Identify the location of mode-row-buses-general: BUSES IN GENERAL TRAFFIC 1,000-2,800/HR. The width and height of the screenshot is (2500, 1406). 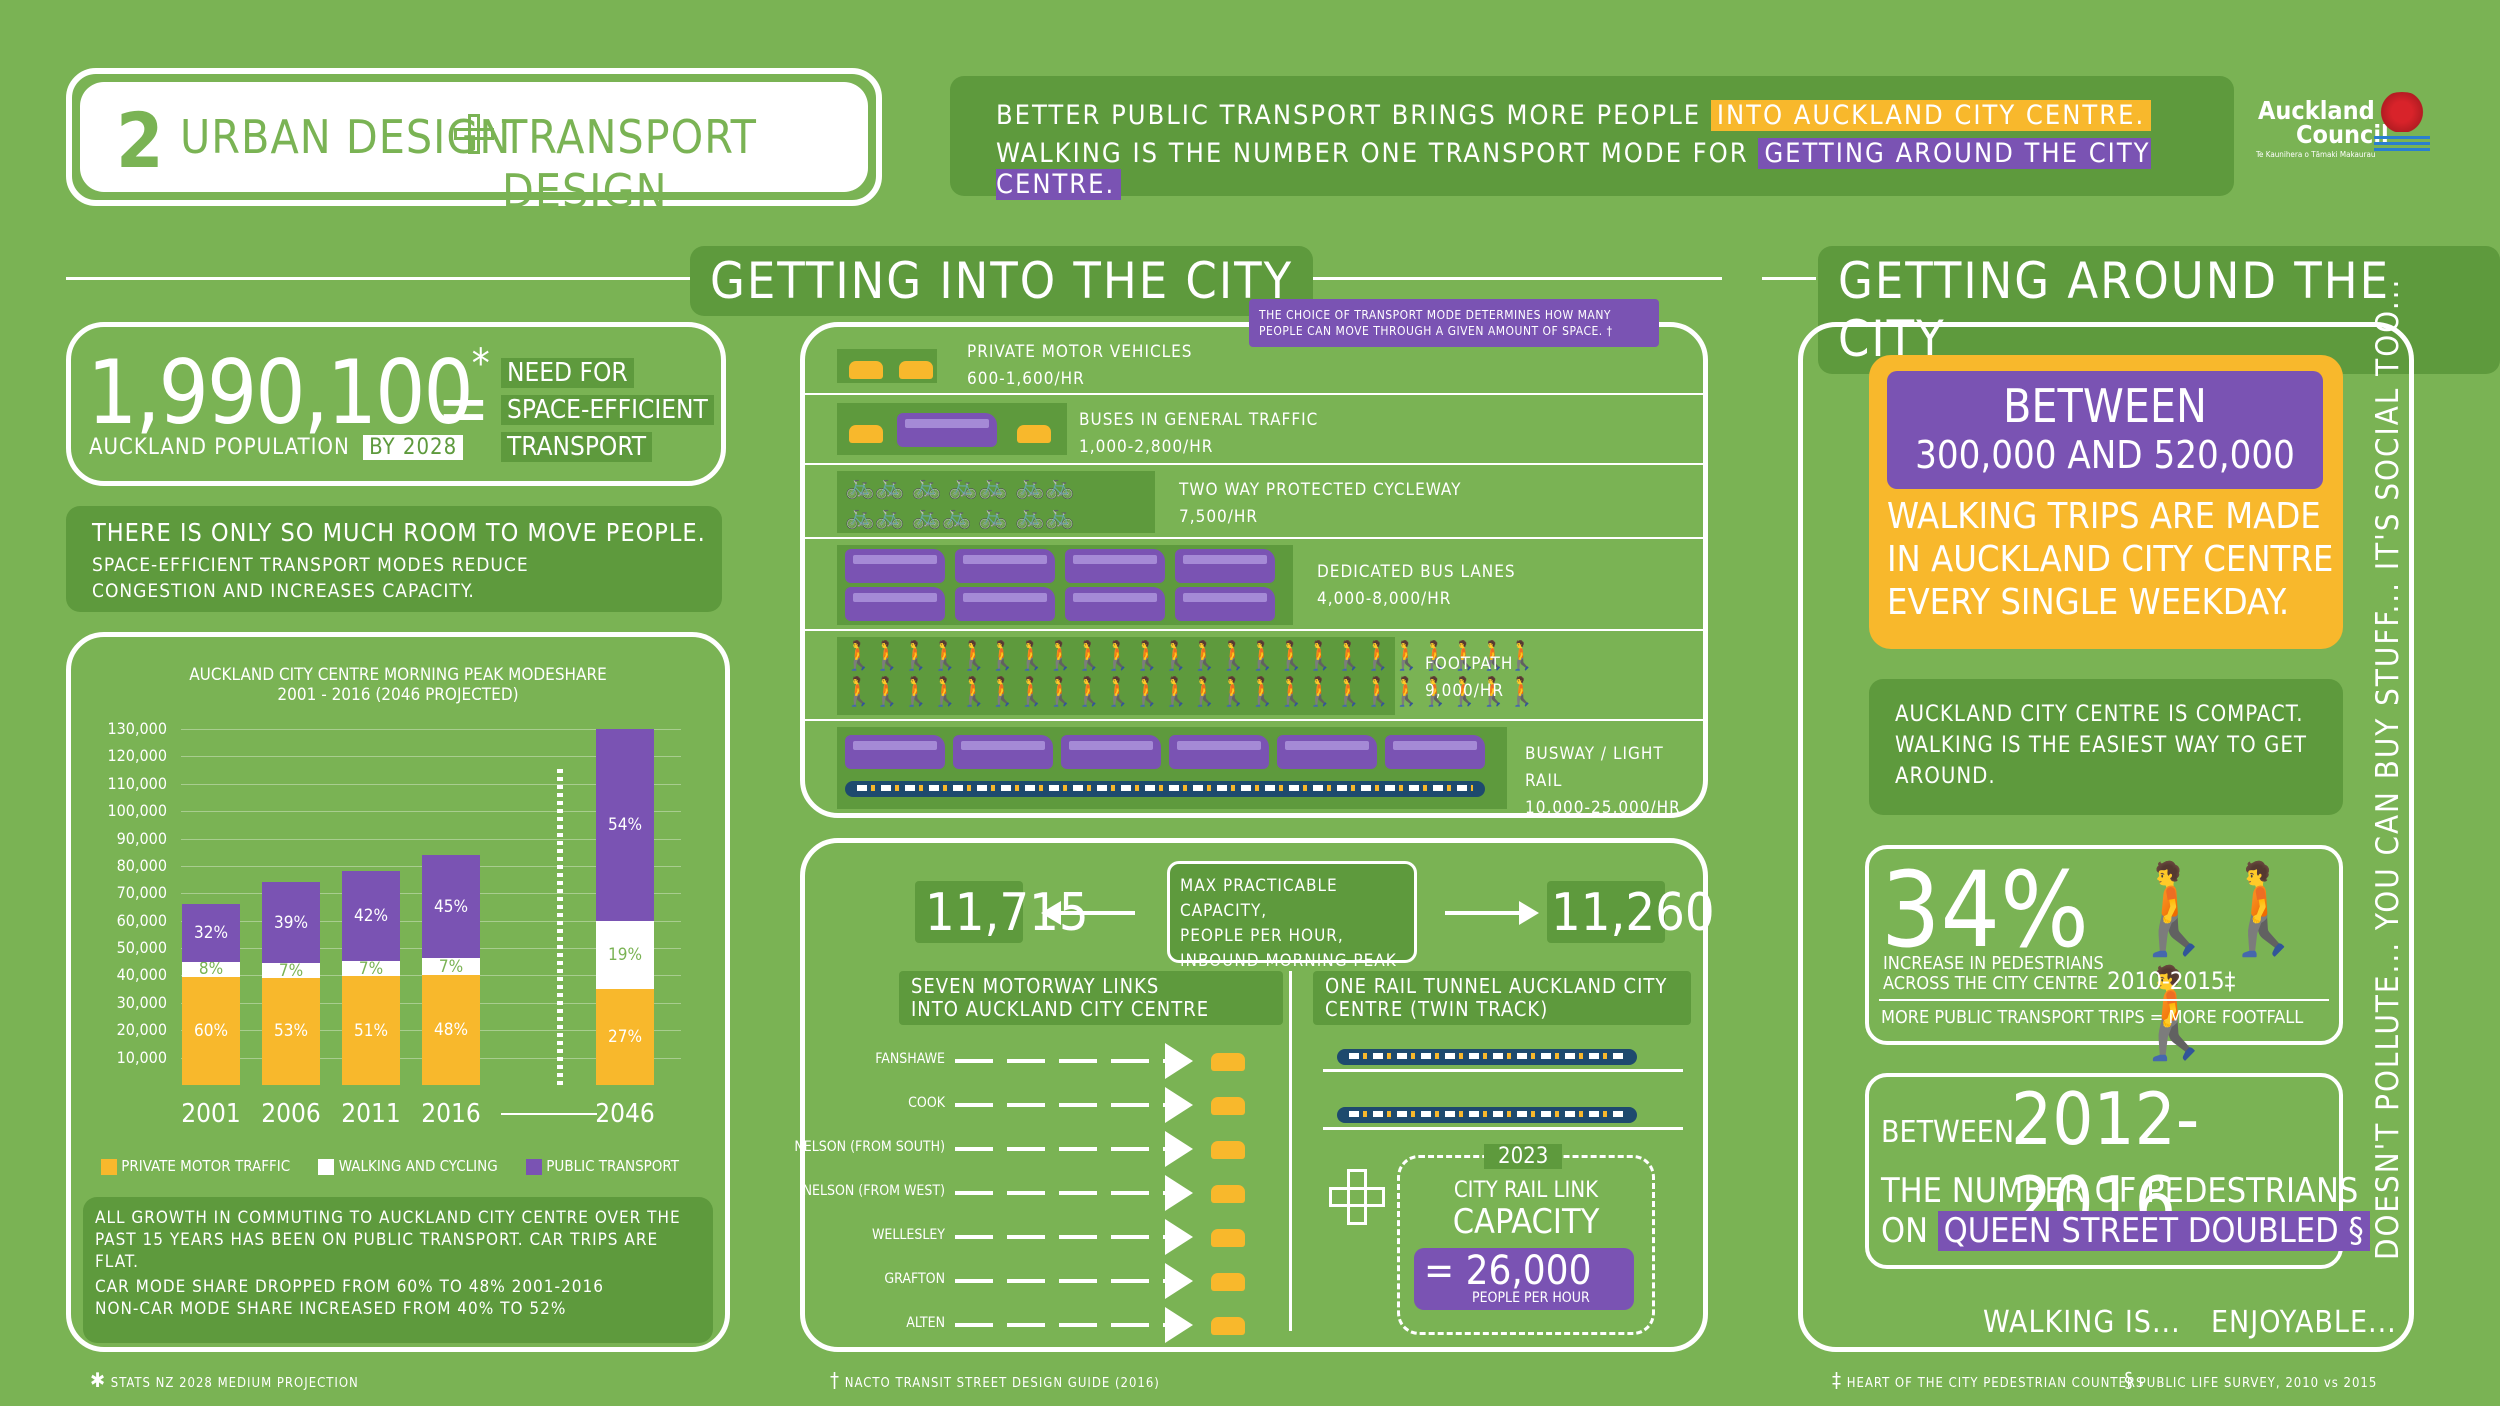
(1254, 431).